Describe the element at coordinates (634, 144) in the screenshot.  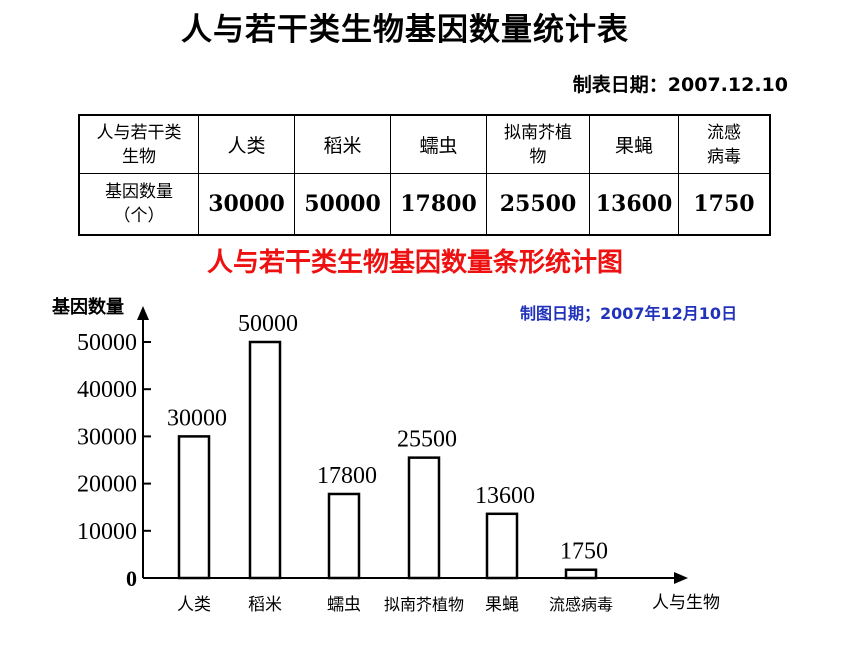
I see `table-cell: 果蝇` at that location.